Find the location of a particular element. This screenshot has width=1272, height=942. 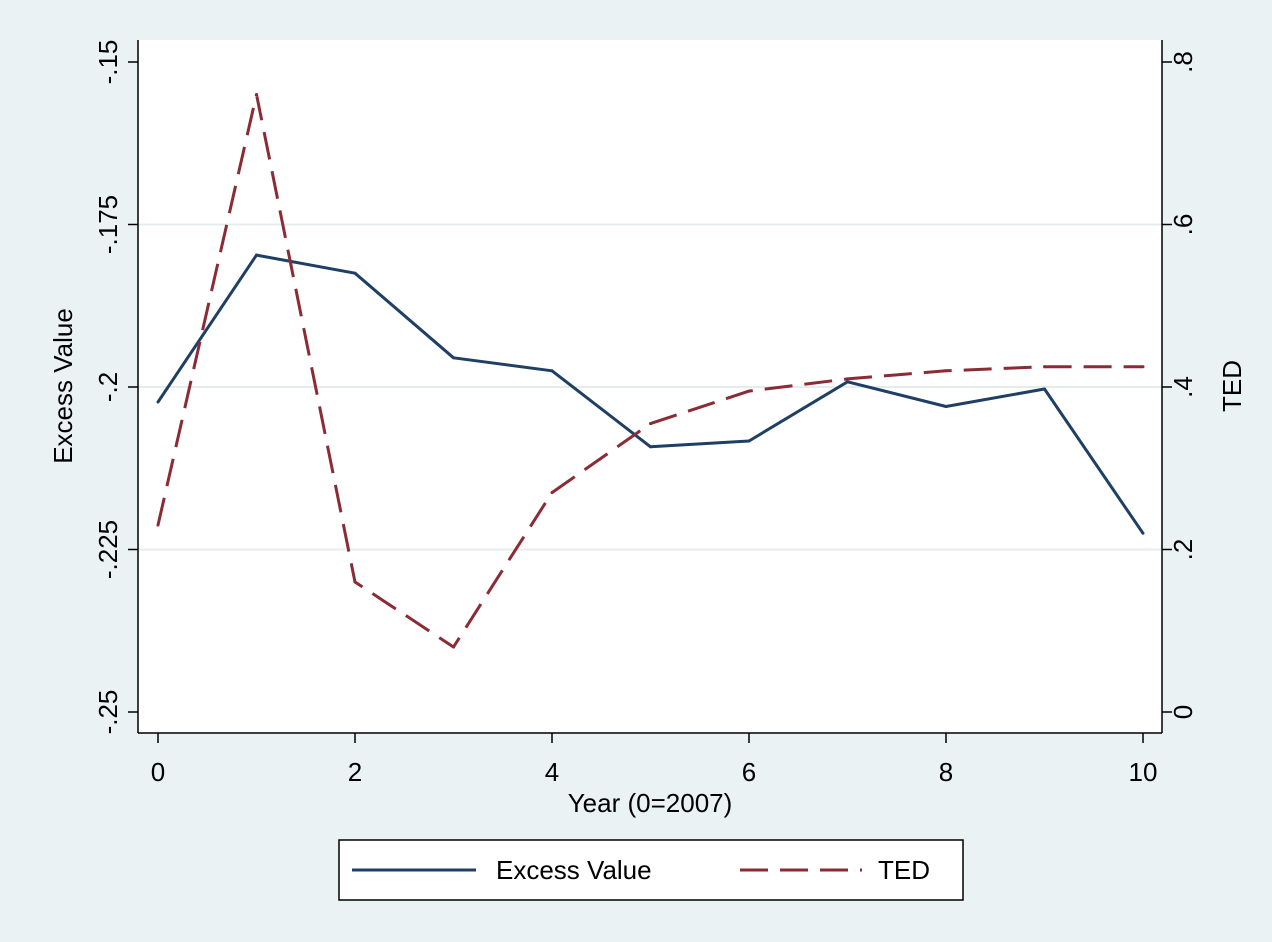

y-tick-label-left: -.2 is located at coordinates (108, 387).